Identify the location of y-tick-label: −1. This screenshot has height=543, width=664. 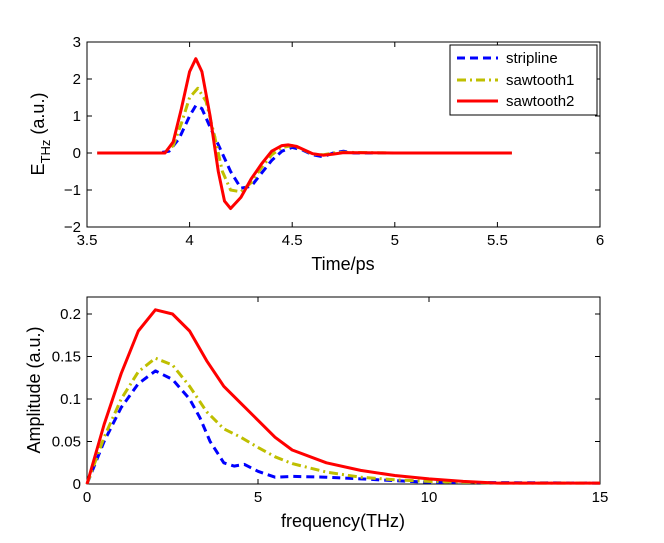
(72, 190).